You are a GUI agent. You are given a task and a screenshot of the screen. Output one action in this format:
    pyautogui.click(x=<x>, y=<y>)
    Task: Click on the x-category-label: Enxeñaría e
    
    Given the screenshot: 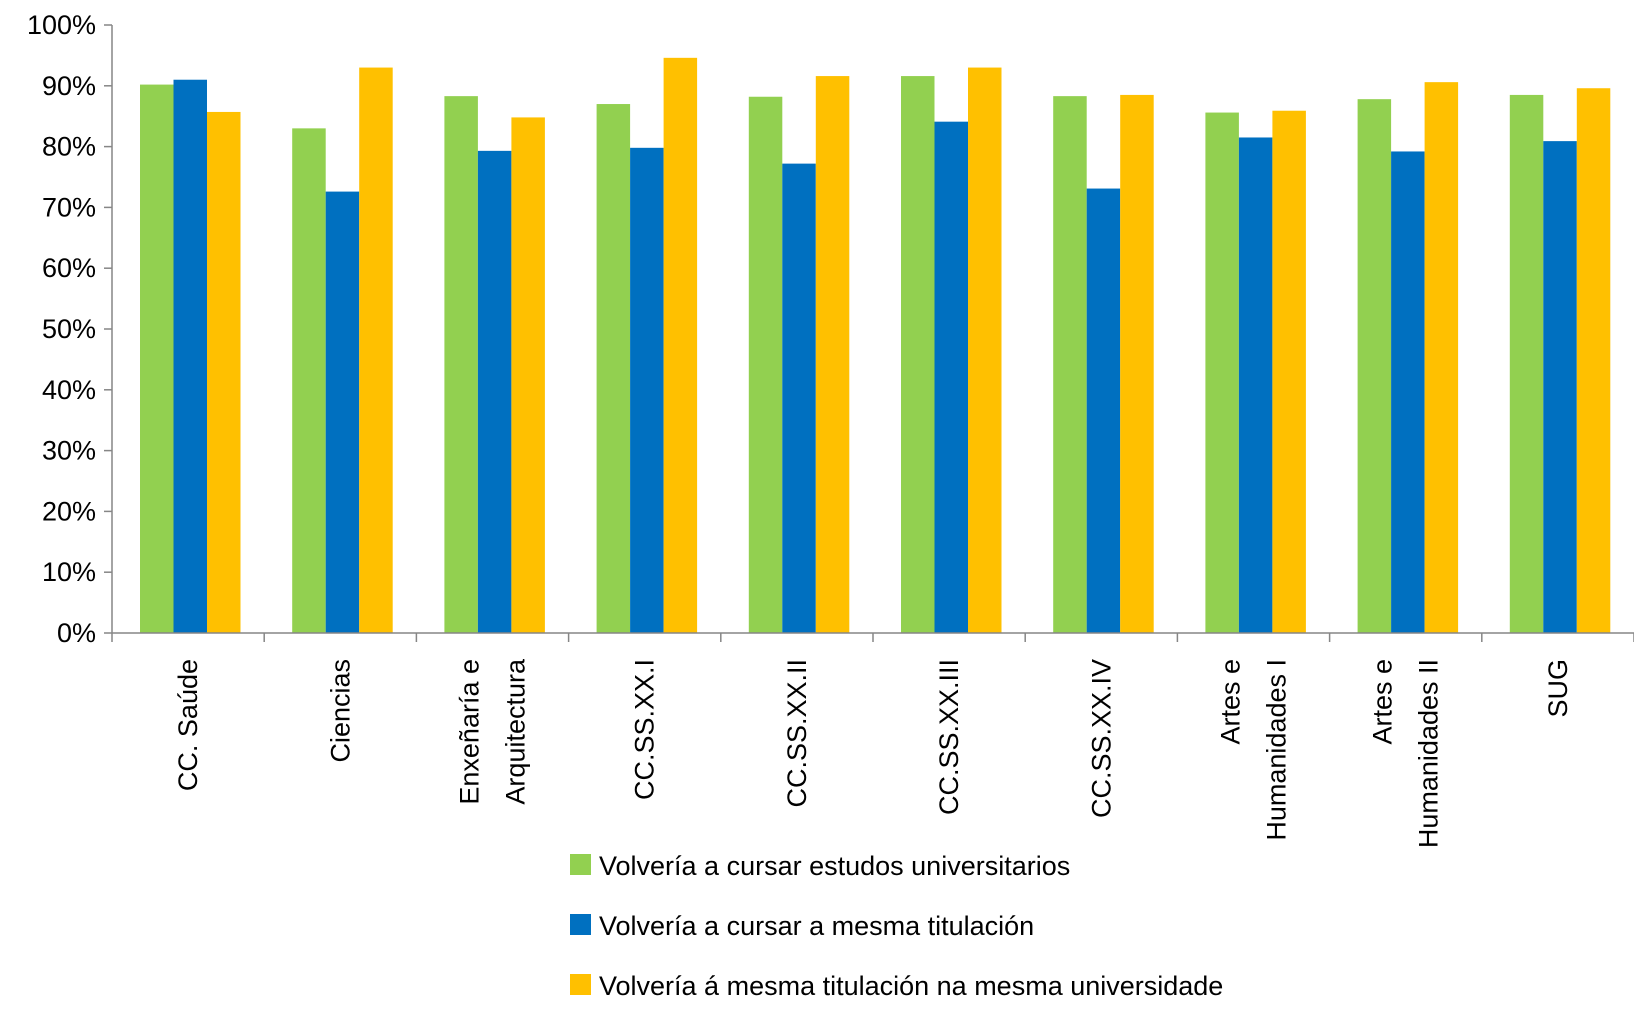 What is the action you would take?
    pyautogui.click(x=470, y=732)
    